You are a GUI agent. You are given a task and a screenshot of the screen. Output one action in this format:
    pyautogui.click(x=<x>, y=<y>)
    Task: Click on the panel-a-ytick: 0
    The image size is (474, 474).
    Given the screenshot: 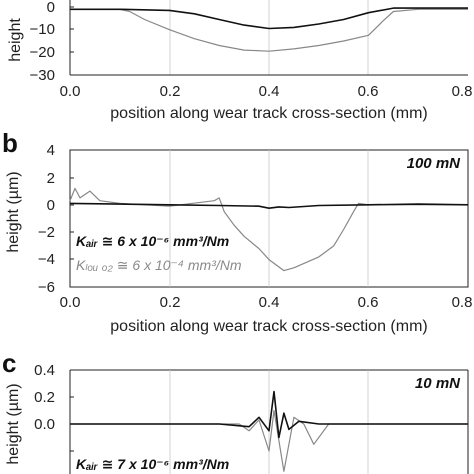 What is the action you would take?
    pyautogui.click(x=51, y=8)
    